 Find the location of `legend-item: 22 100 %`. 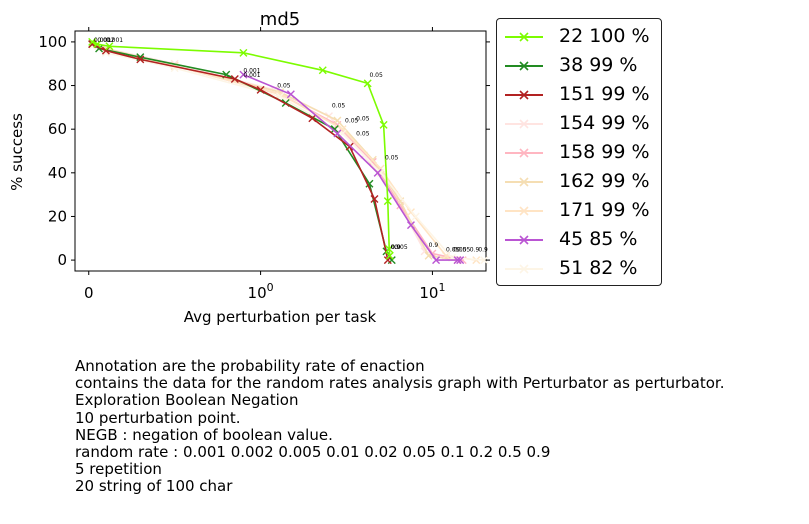

legend-item: 22 100 % is located at coordinates (580, 36).